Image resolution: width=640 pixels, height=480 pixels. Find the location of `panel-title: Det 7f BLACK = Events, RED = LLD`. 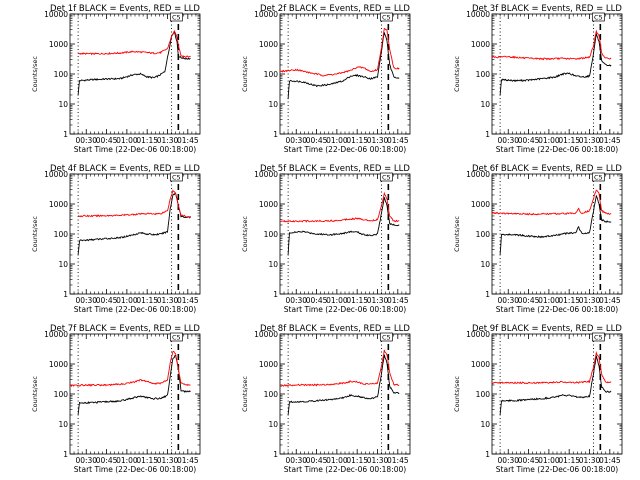

panel-title: Det 7f BLACK = Events, RED = LLD is located at coordinates (125, 329).